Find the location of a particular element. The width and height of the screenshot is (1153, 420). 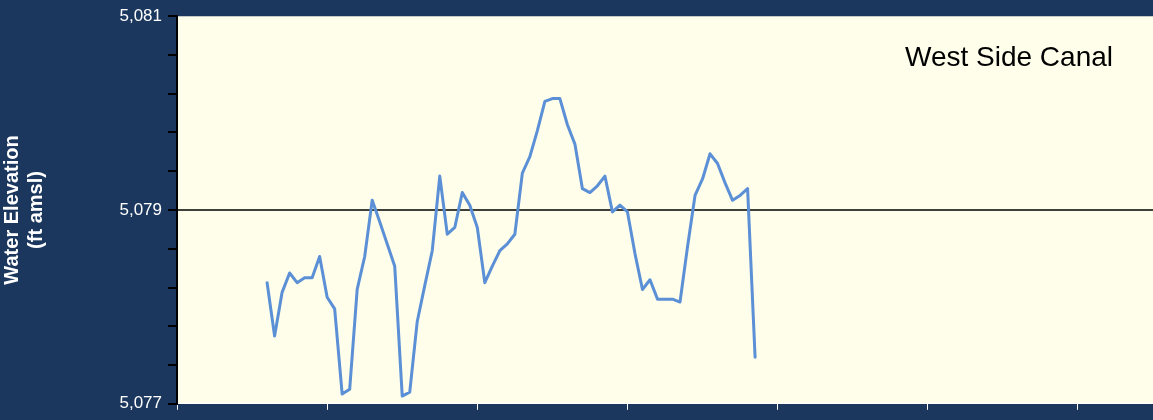

y-tick-label: 5,081 is located at coordinates (140, 15).